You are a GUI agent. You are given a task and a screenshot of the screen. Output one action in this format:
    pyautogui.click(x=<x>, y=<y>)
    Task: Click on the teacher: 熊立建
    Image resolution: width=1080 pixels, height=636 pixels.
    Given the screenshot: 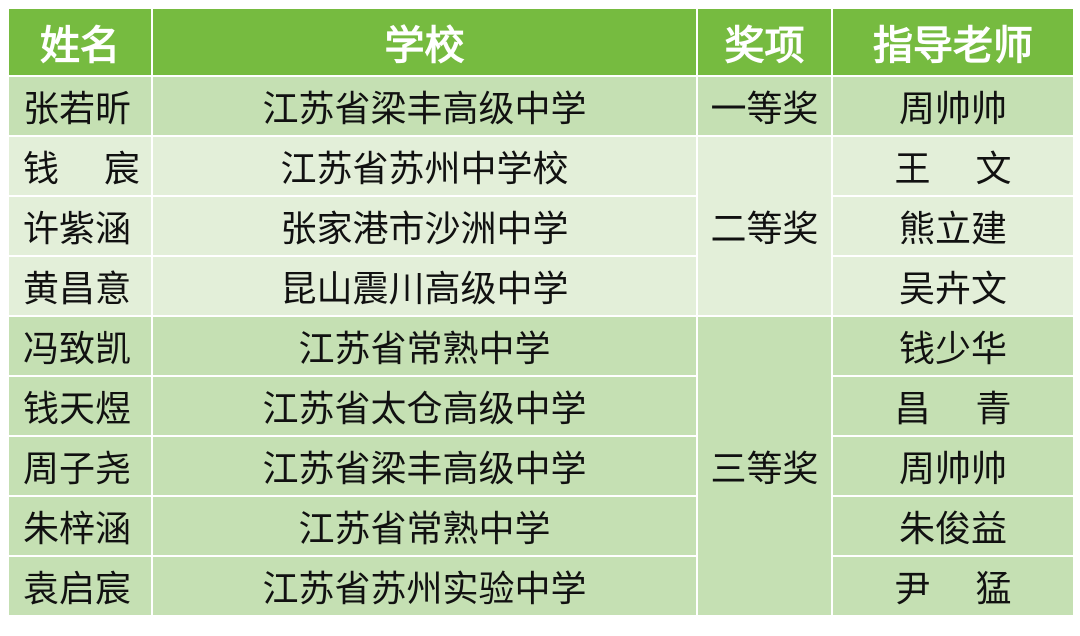 What is the action you would take?
    pyautogui.click(x=953, y=226)
    